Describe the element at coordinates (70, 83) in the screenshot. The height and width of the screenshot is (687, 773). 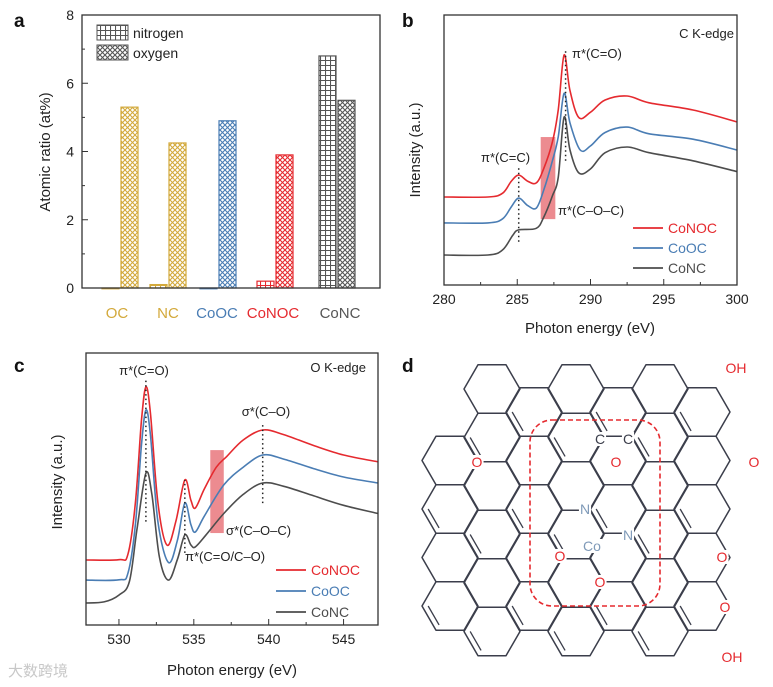
I see `y-tick-label: 6` at that location.